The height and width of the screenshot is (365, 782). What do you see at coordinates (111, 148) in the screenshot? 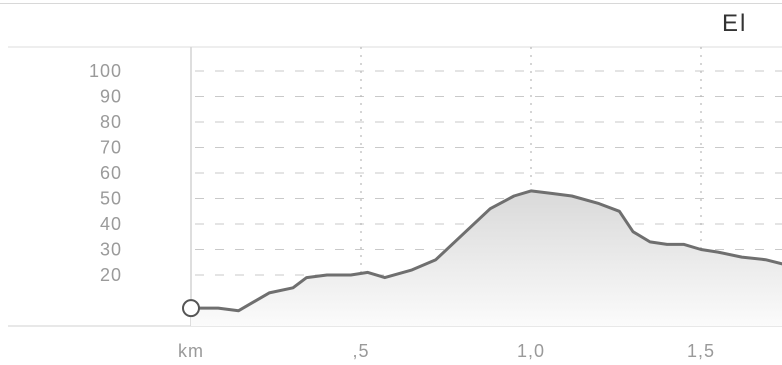
I see `y-tick-label-70: 70` at bounding box center [111, 148].